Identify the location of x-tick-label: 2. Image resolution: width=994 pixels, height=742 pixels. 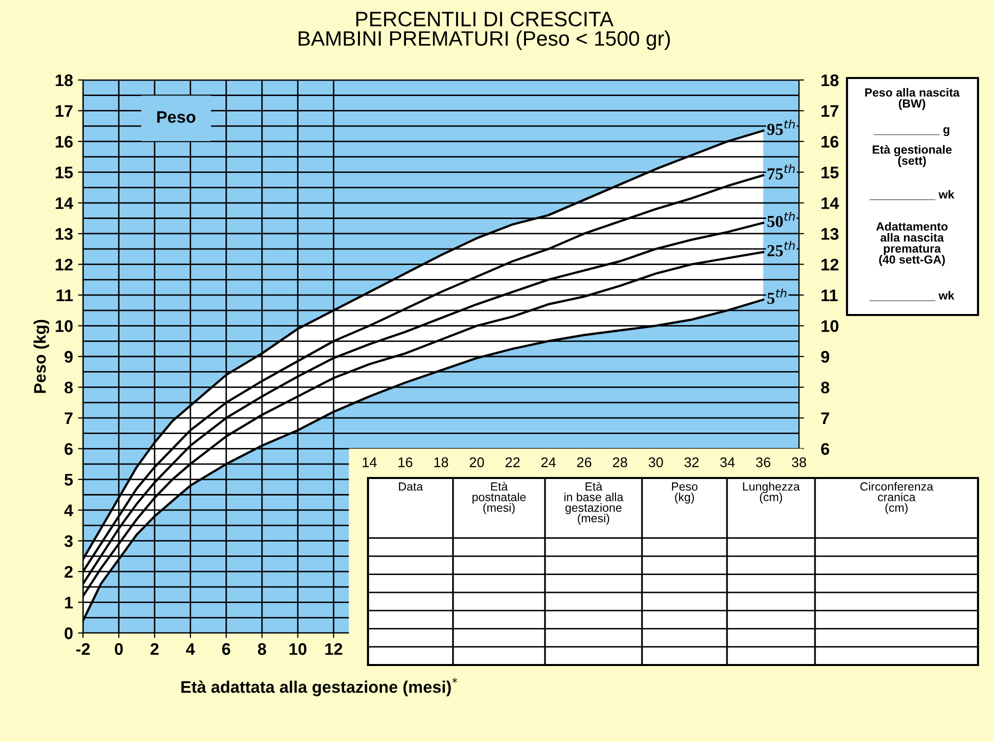
(154, 649).